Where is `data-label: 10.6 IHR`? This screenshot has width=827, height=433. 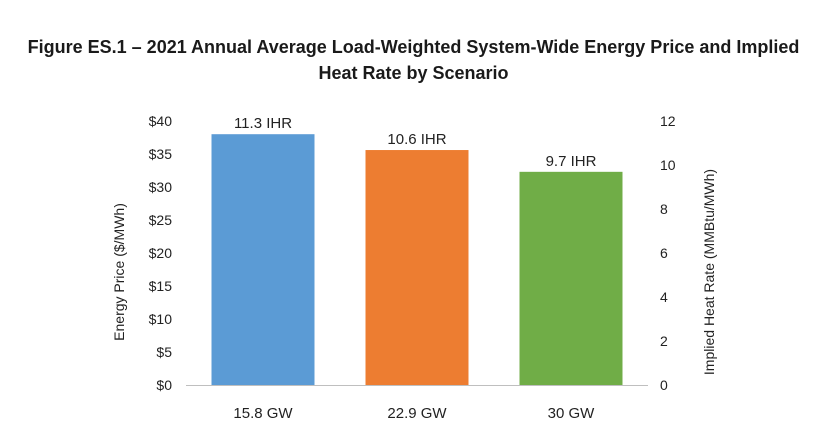 data-label: 10.6 IHR is located at coordinates (416, 139).